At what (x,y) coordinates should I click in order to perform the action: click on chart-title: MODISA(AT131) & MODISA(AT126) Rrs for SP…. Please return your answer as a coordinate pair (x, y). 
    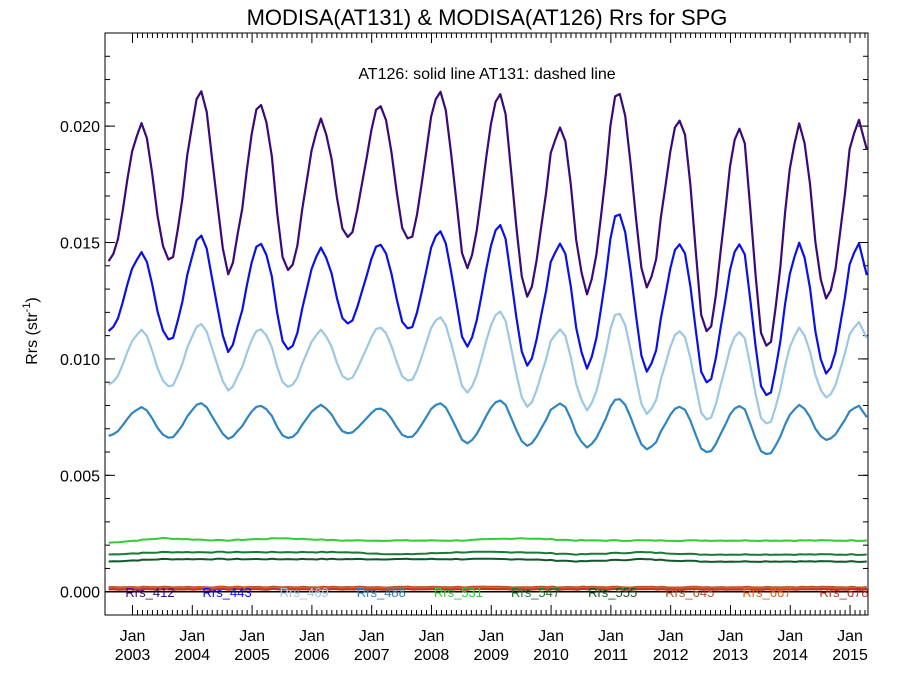
    Looking at the image, I should click on (487, 17).